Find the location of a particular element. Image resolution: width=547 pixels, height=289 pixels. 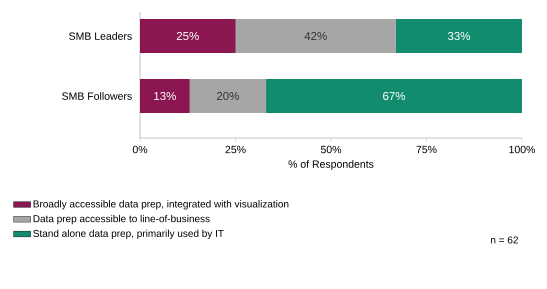

data-label: 13% is located at coordinates (165, 96).